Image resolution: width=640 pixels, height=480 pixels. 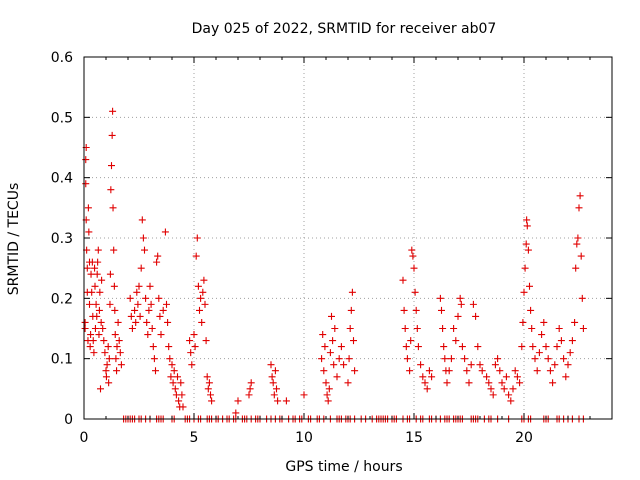 What do you see at coordinates (62, 239) in the screenshot?
I see `y-tick-label-3: 0.3` at bounding box center [62, 239].